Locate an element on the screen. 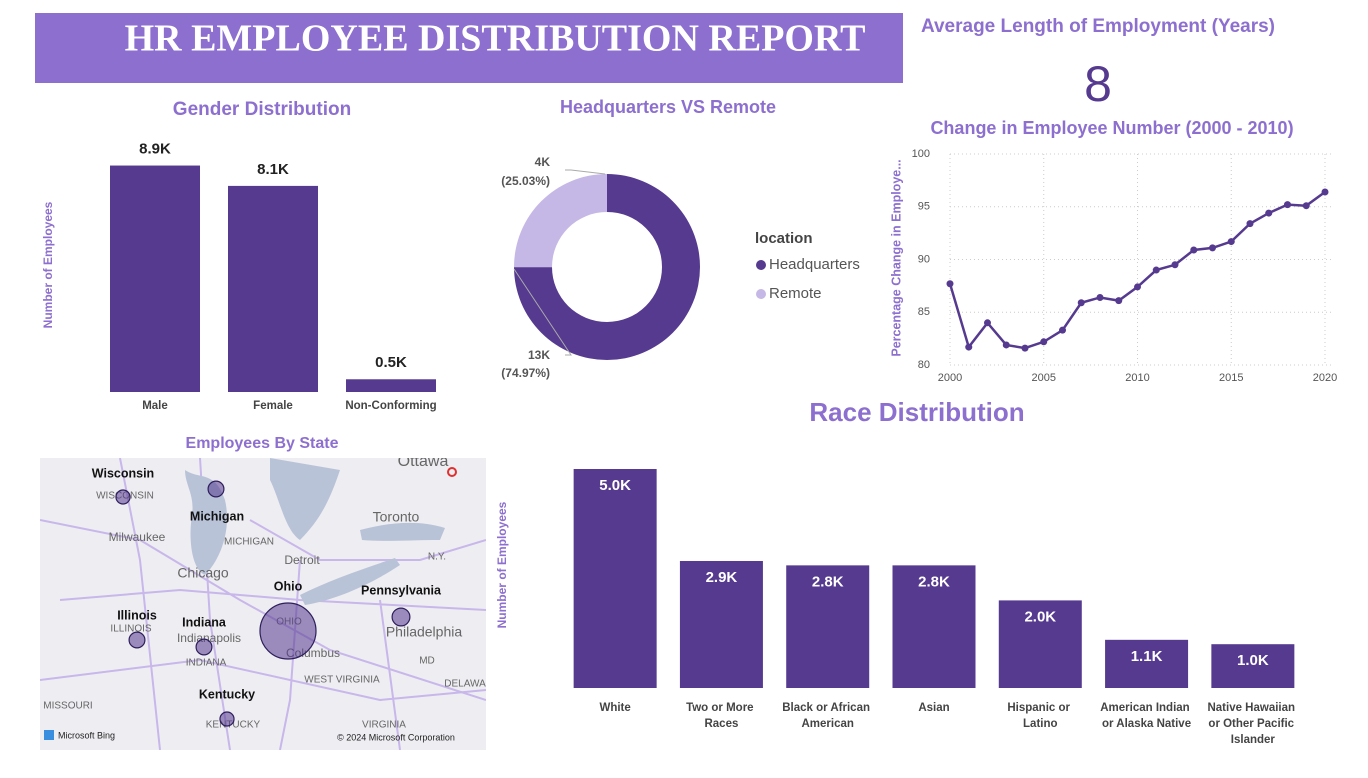 This screenshot has width=1368, height=778. x-tick-label: 2015 is located at coordinates (1231, 378).